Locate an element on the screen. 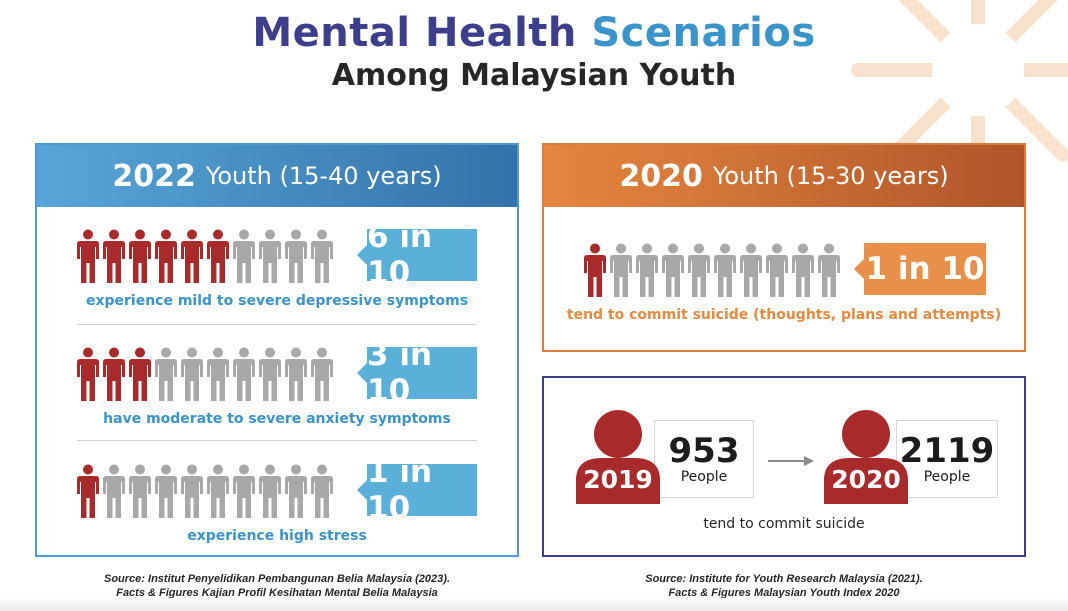  stat-value: 953 is located at coordinates (704, 451).